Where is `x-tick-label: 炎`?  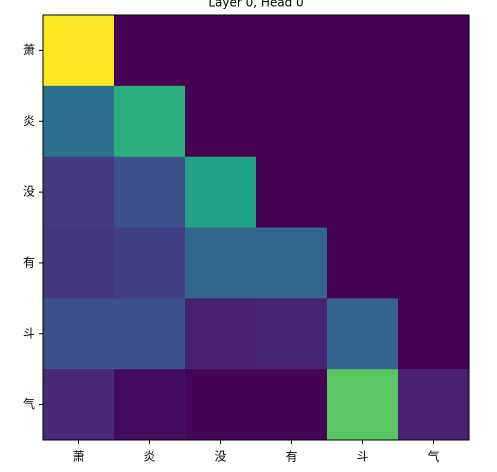 x-tick-label: 炎 is located at coordinates (149, 457).